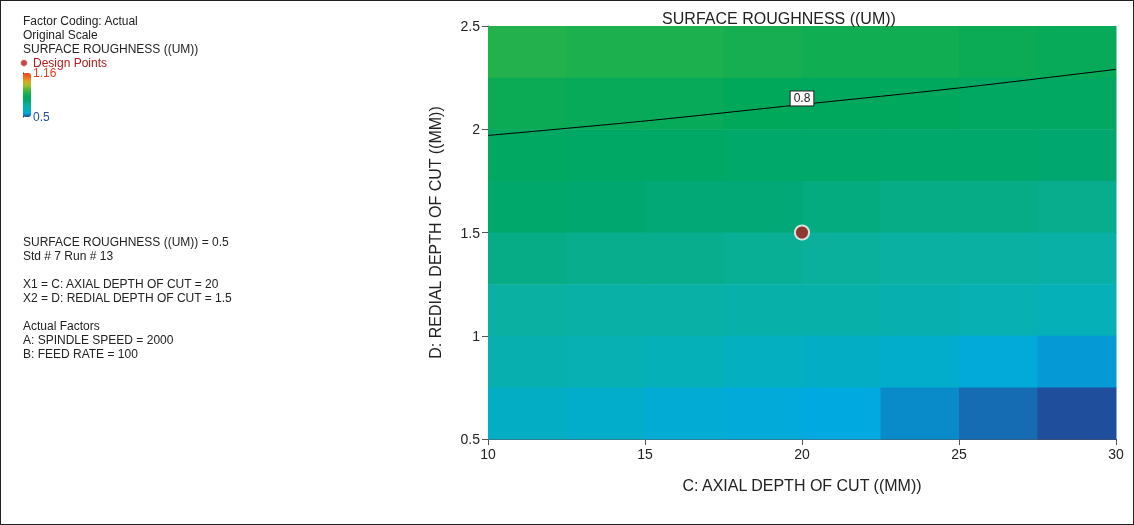 Image resolution: width=1134 pixels, height=525 pixels. I want to click on x-tick-label: 25, so click(959, 454).